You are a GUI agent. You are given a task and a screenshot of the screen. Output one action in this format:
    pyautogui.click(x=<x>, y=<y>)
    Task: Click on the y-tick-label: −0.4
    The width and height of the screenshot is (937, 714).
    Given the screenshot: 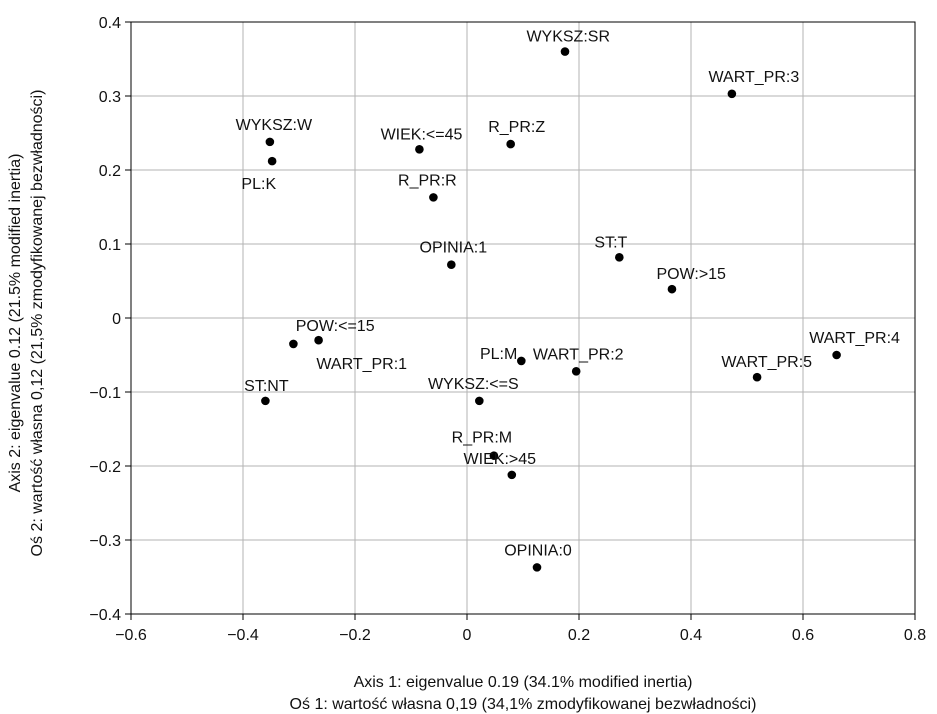 What is the action you would take?
    pyautogui.click(x=105, y=615)
    